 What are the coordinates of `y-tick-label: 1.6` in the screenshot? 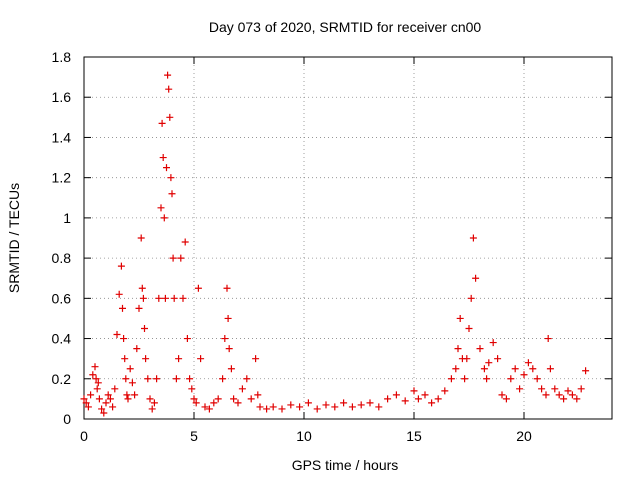 It's located at (62, 97).